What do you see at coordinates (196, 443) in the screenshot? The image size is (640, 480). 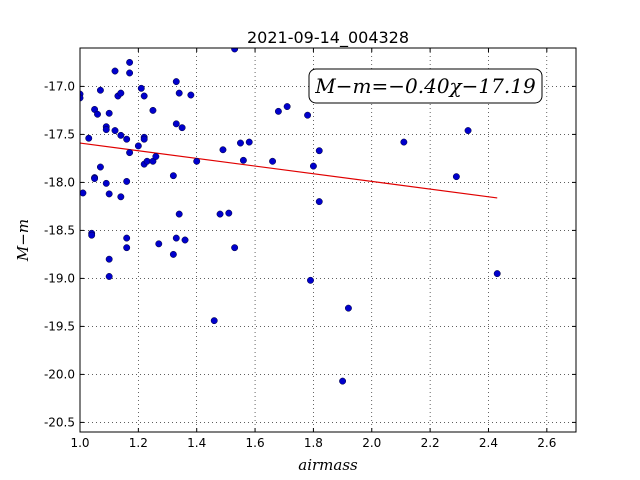 I see `x-tick-label: 1.4` at bounding box center [196, 443].